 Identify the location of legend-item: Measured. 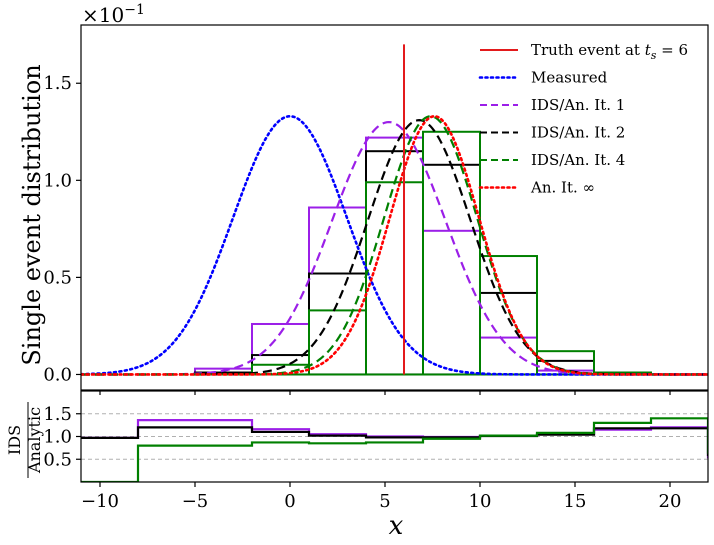
(543, 78).